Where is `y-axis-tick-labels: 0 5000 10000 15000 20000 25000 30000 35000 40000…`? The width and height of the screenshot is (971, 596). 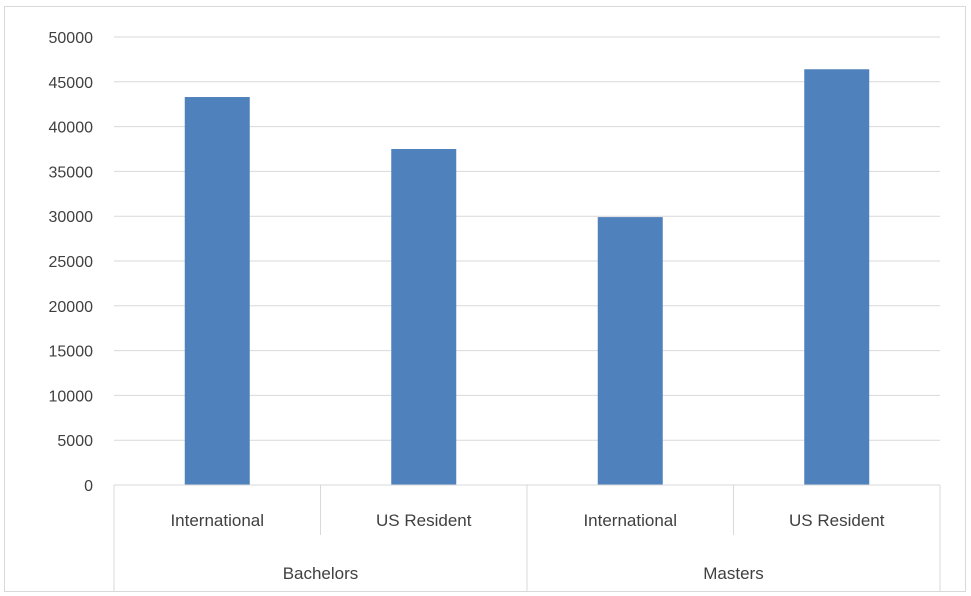
y-axis-tick-labels: 0 5000 10000 15000 20000 25000 30000 35000 40000… is located at coordinates (71, 262).